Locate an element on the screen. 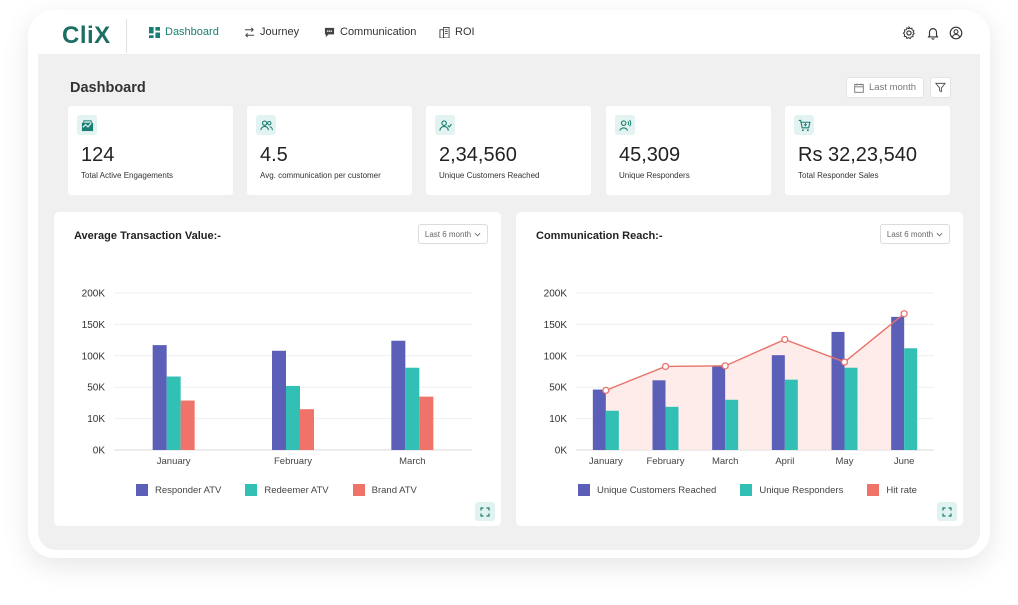  filter-button is located at coordinates (940, 87).